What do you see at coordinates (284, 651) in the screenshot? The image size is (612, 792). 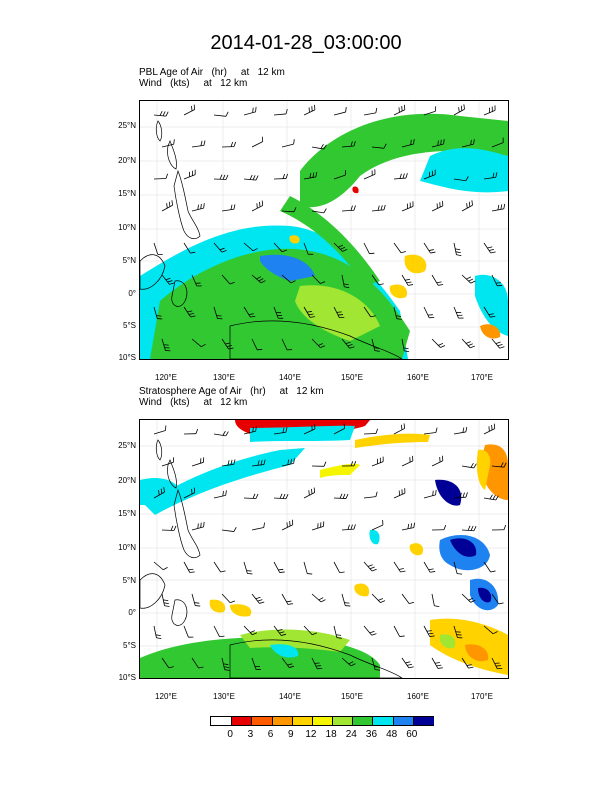 I see `strat-cyan-south` at bounding box center [284, 651].